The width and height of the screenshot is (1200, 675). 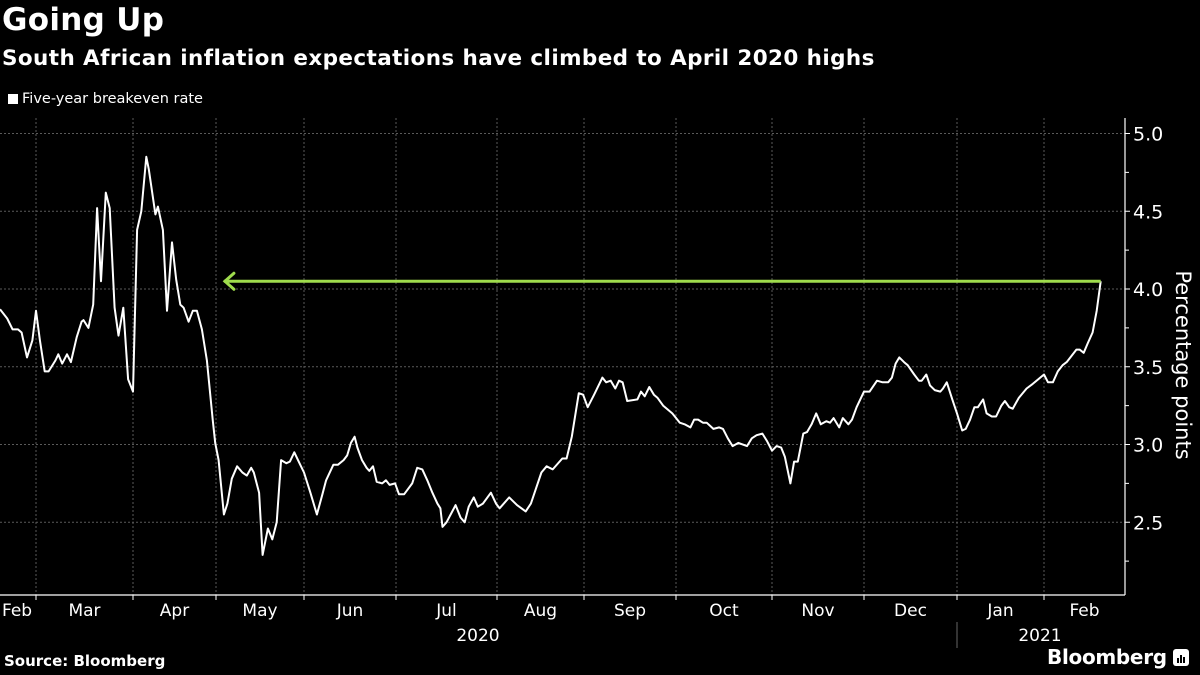 I want to click on x-tick-label: May, so click(x=259, y=611).